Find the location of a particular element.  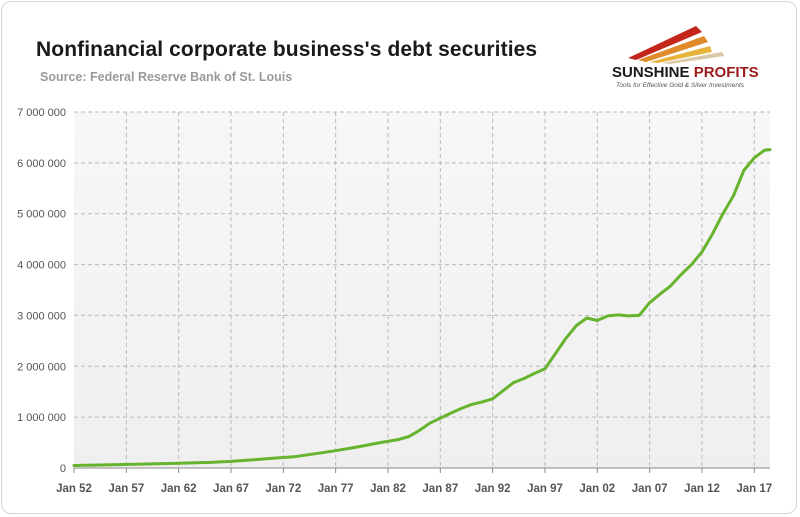

x-tick-label: Jan 52 is located at coordinates (74, 489).